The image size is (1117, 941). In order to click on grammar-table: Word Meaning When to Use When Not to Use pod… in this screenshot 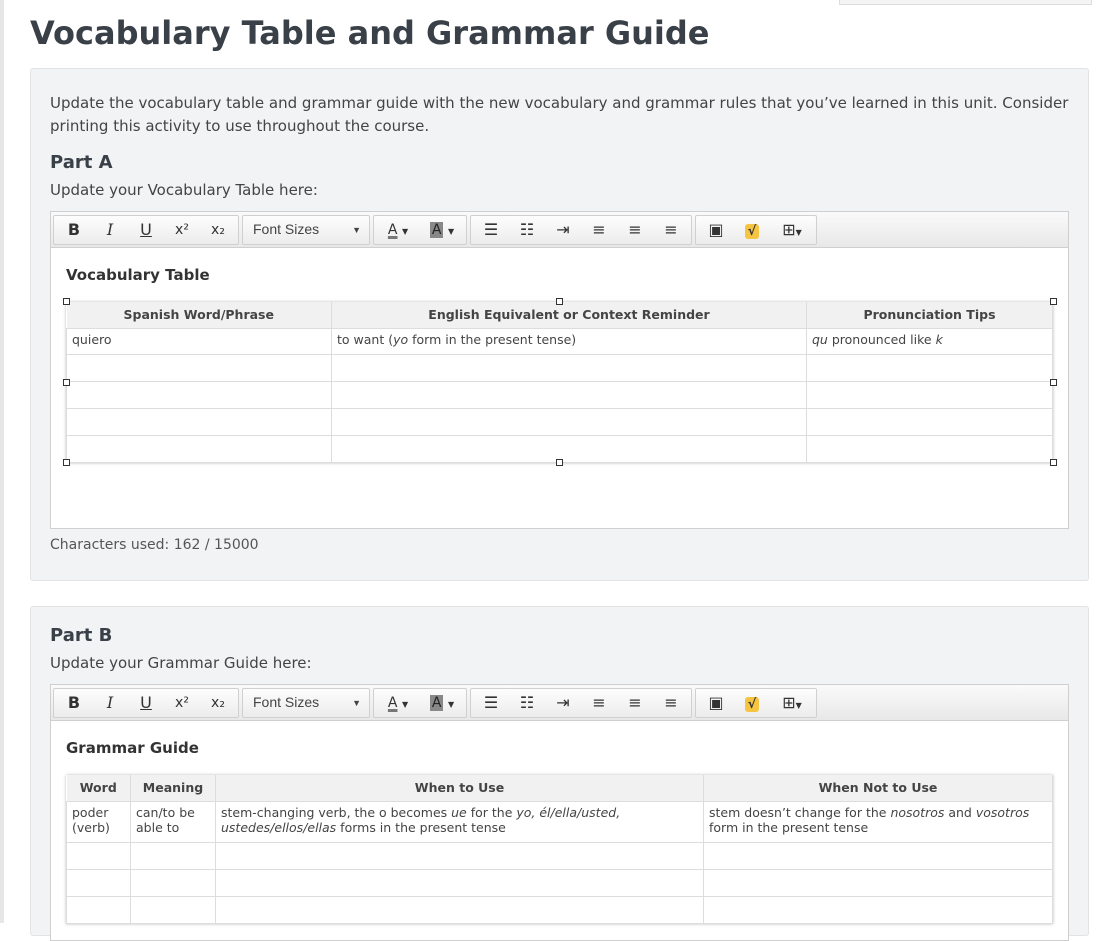, I will do `click(559, 849)`.